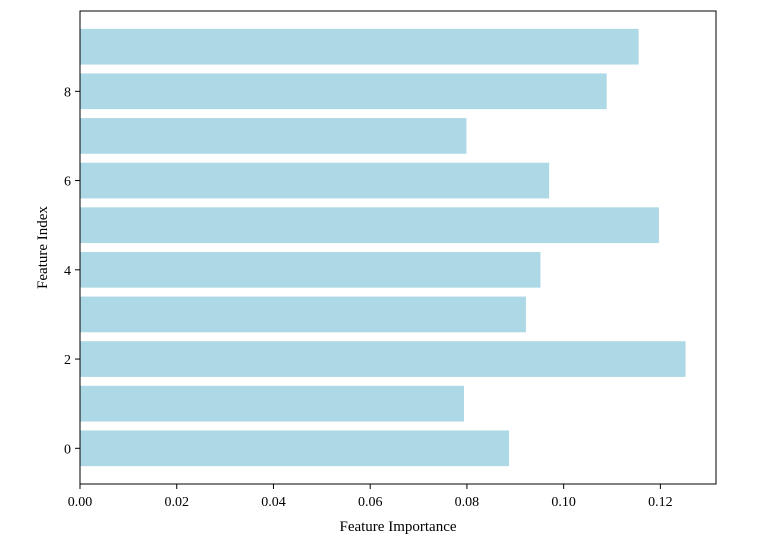 The height and width of the screenshot is (550, 761). I want to click on y-tick-label: 6, so click(67, 182).